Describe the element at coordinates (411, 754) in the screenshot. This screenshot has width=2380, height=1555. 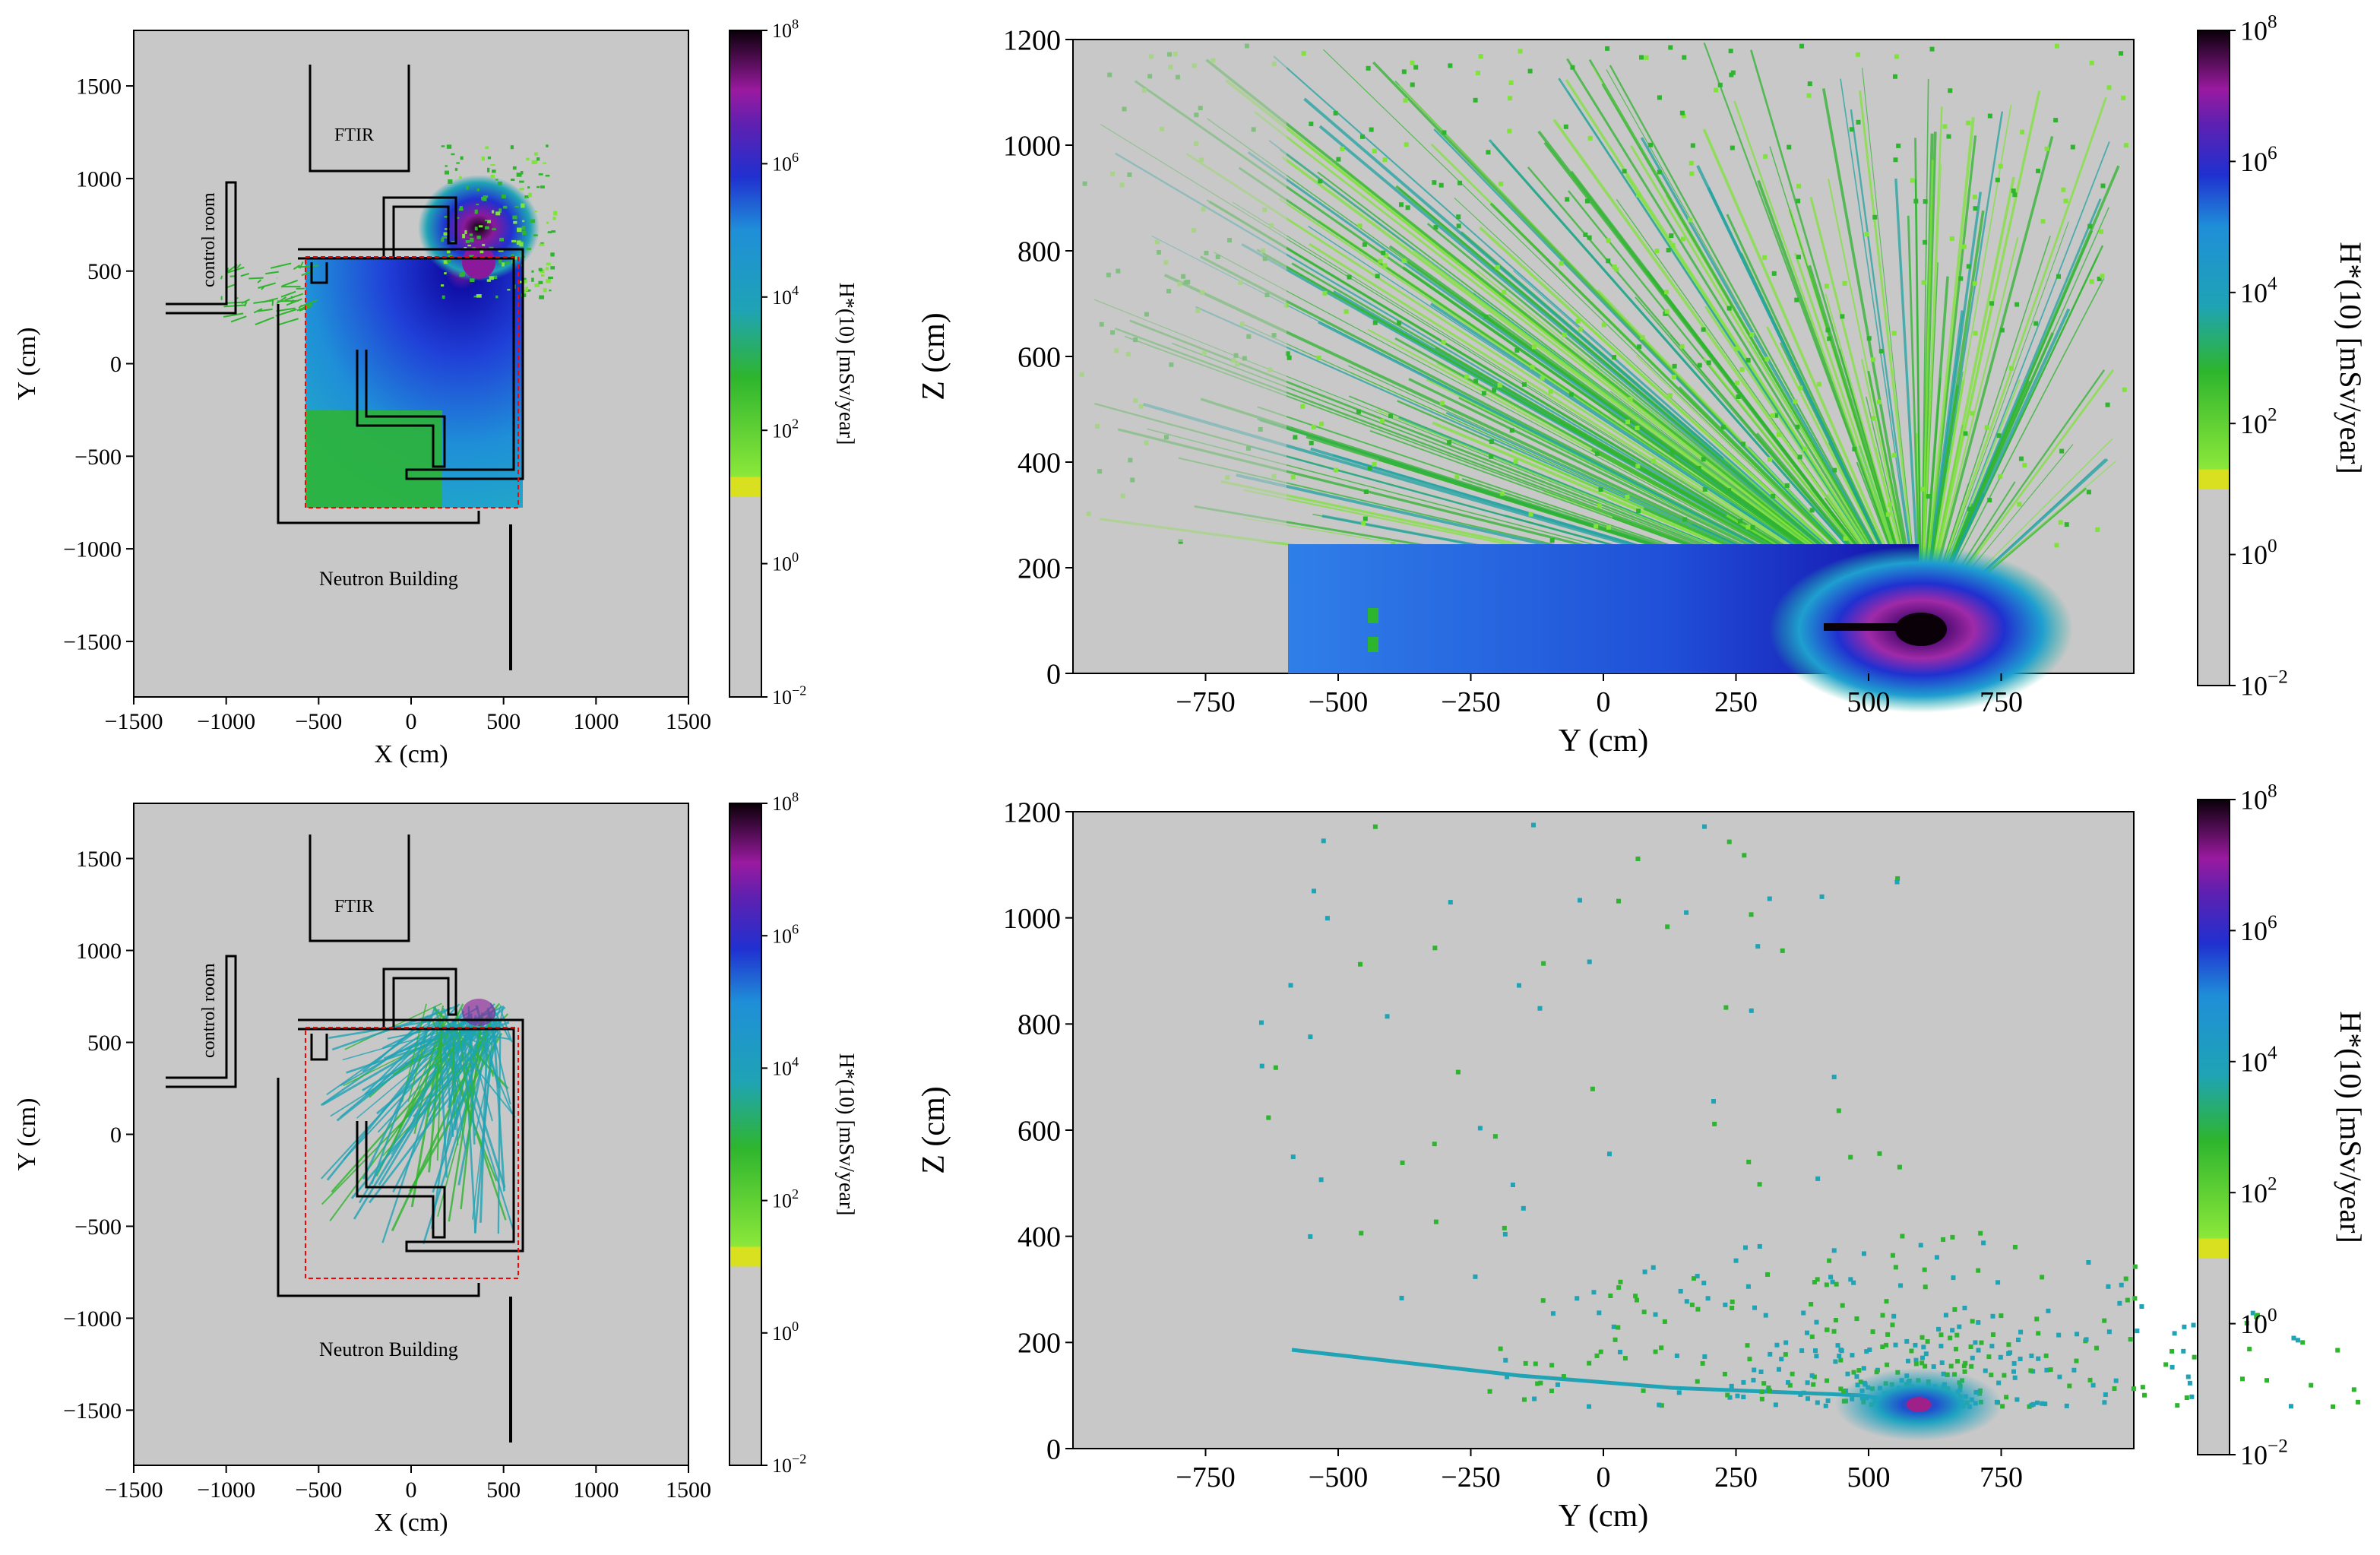
I see `x-axis-label: X (cm)` at that location.